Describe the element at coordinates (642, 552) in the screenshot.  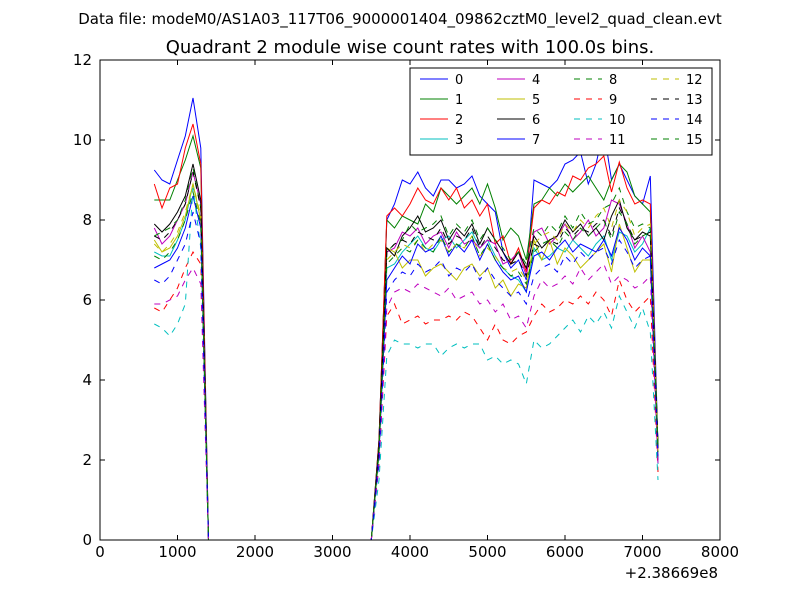
I see `x-tick-label: 7000` at that location.